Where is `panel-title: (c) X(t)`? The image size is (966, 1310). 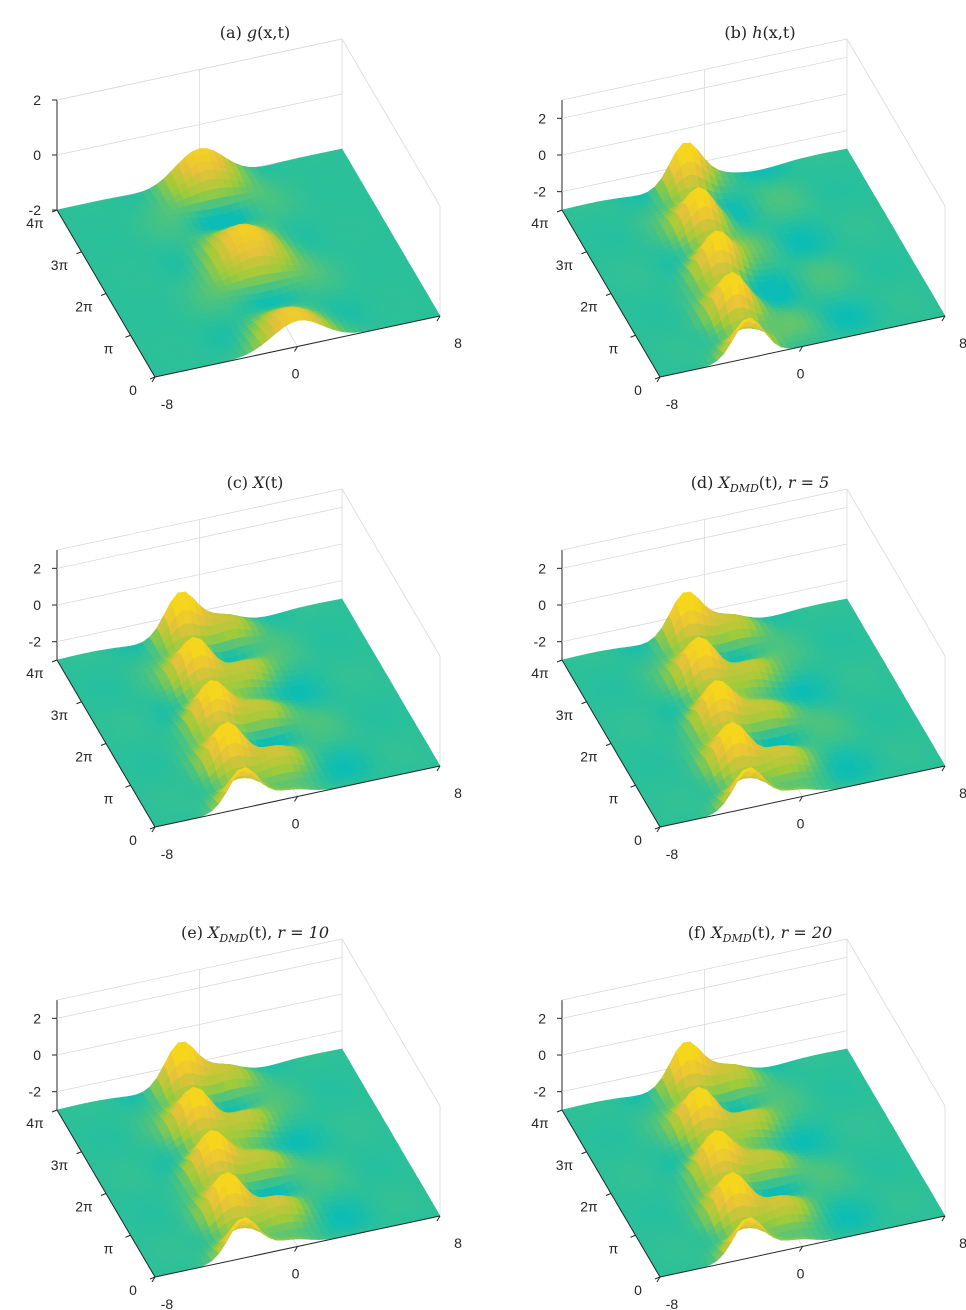 panel-title: (c) X(t) is located at coordinates (255, 482).